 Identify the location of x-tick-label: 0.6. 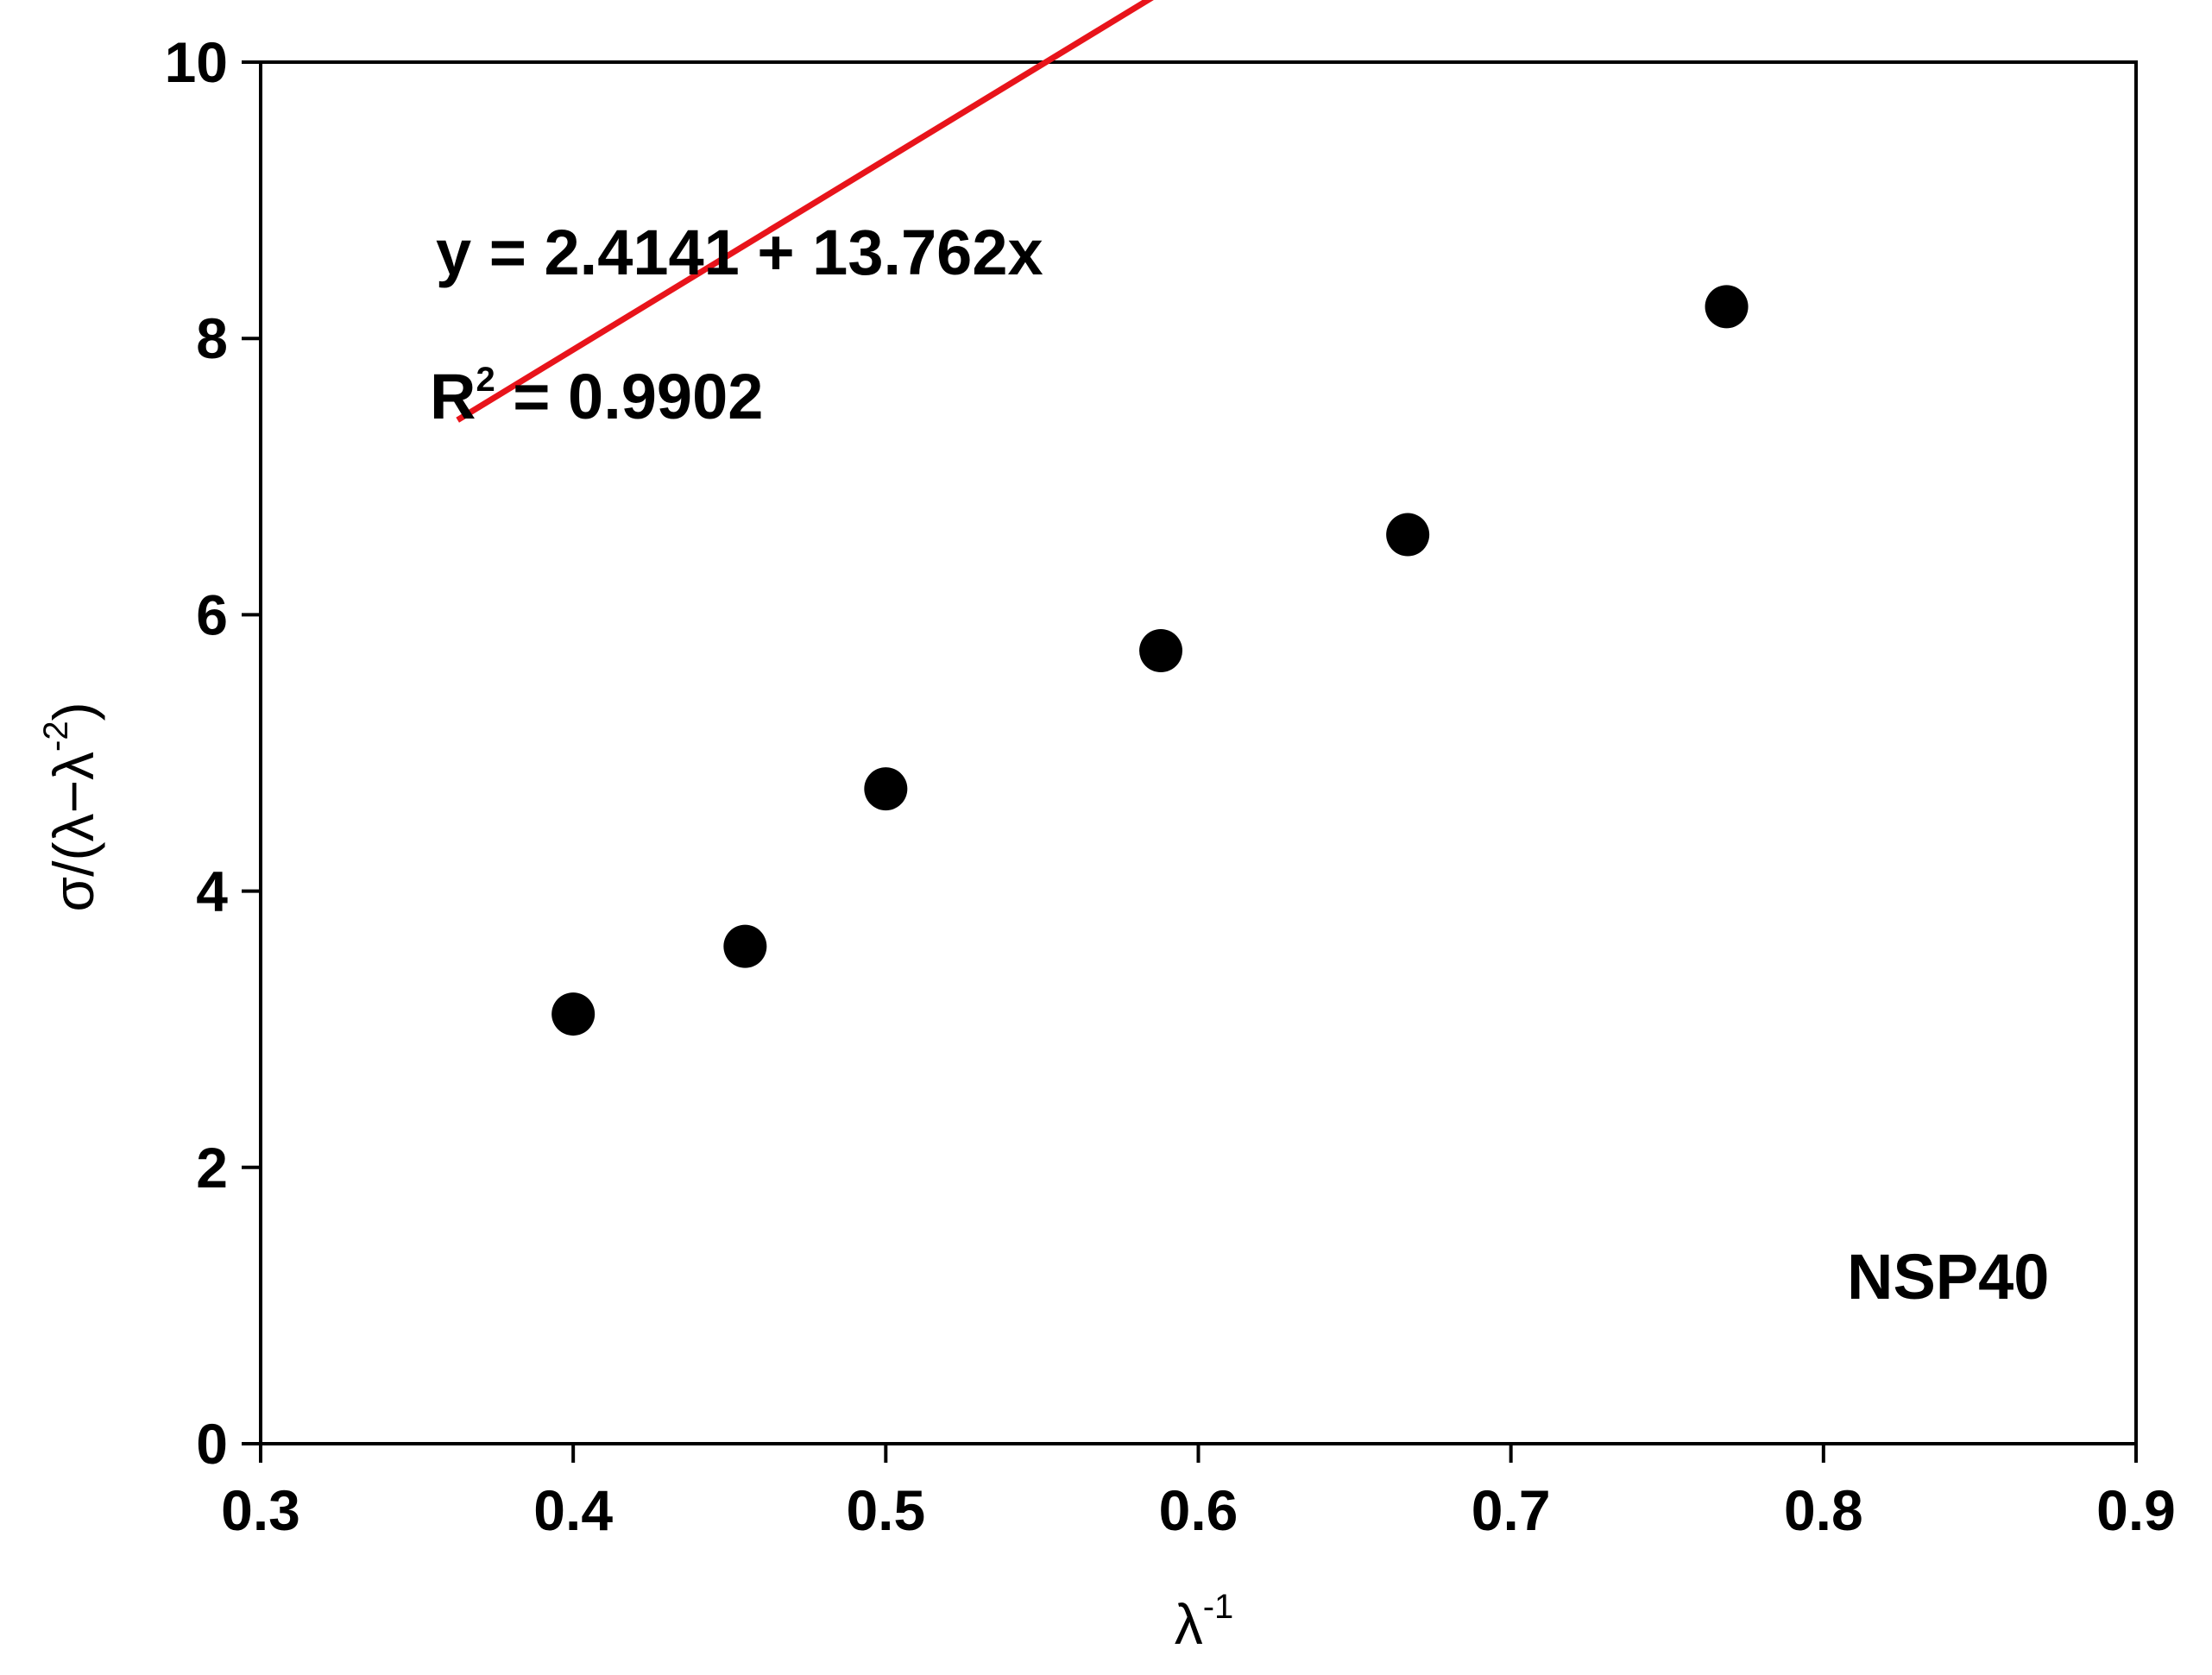
(1199, 1510).